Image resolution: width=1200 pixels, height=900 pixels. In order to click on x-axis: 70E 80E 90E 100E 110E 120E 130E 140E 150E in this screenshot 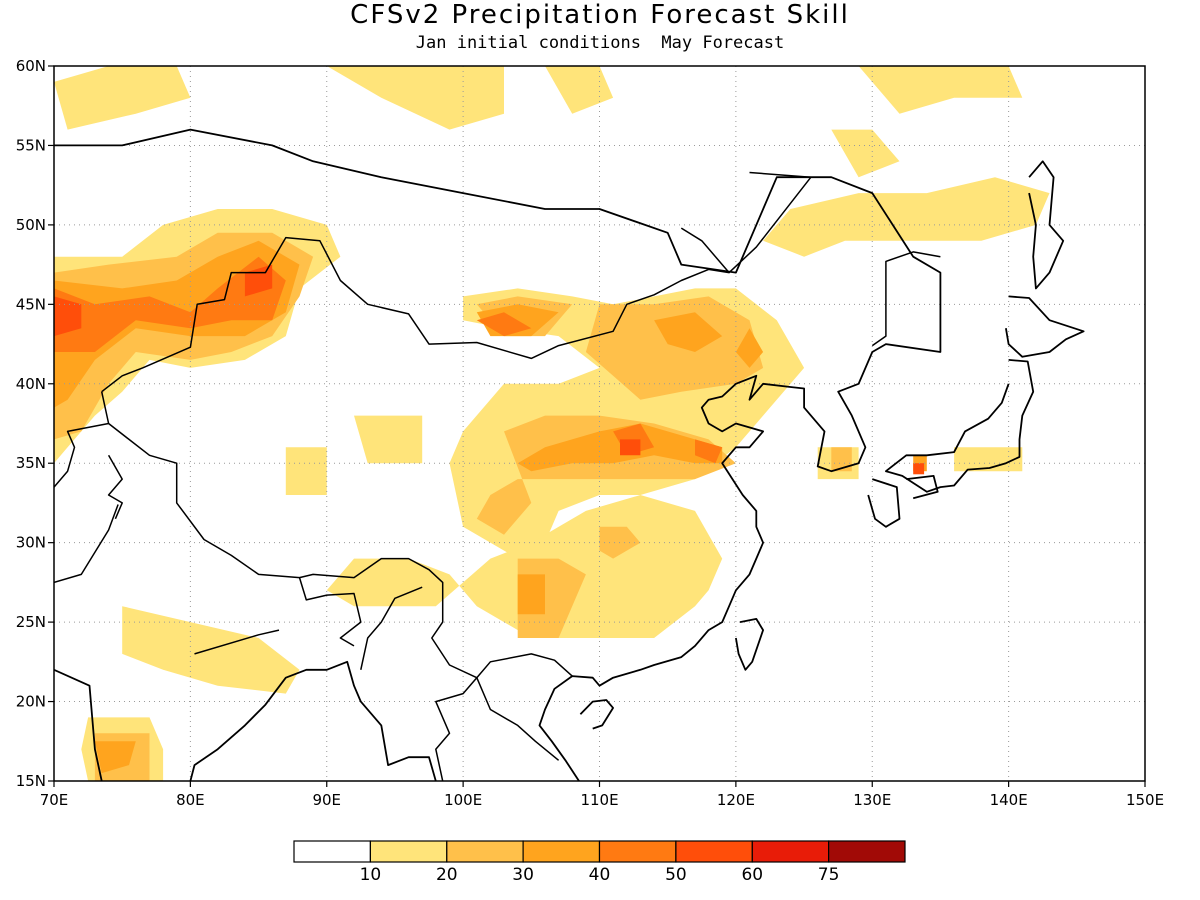, I will do `click(602, 795)`.